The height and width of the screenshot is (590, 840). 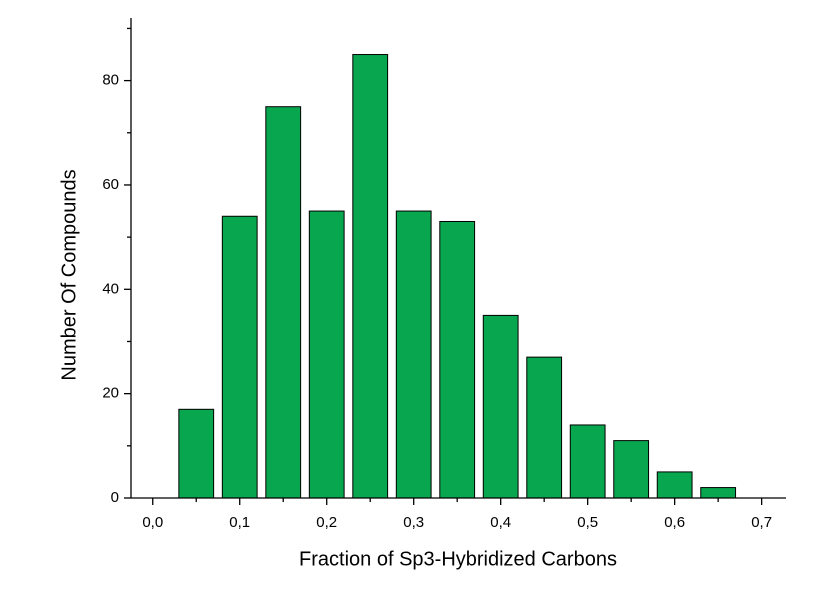 I want to click on x-tick-label: 0,2, so click(x=326, y=522).